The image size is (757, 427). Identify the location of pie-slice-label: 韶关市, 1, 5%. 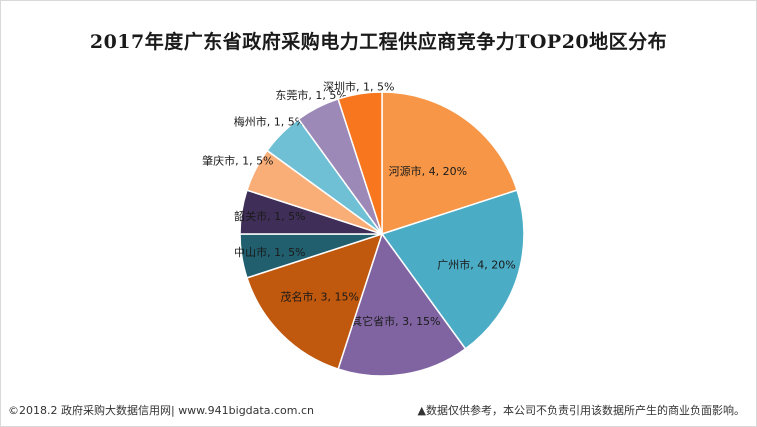
(269, 216).